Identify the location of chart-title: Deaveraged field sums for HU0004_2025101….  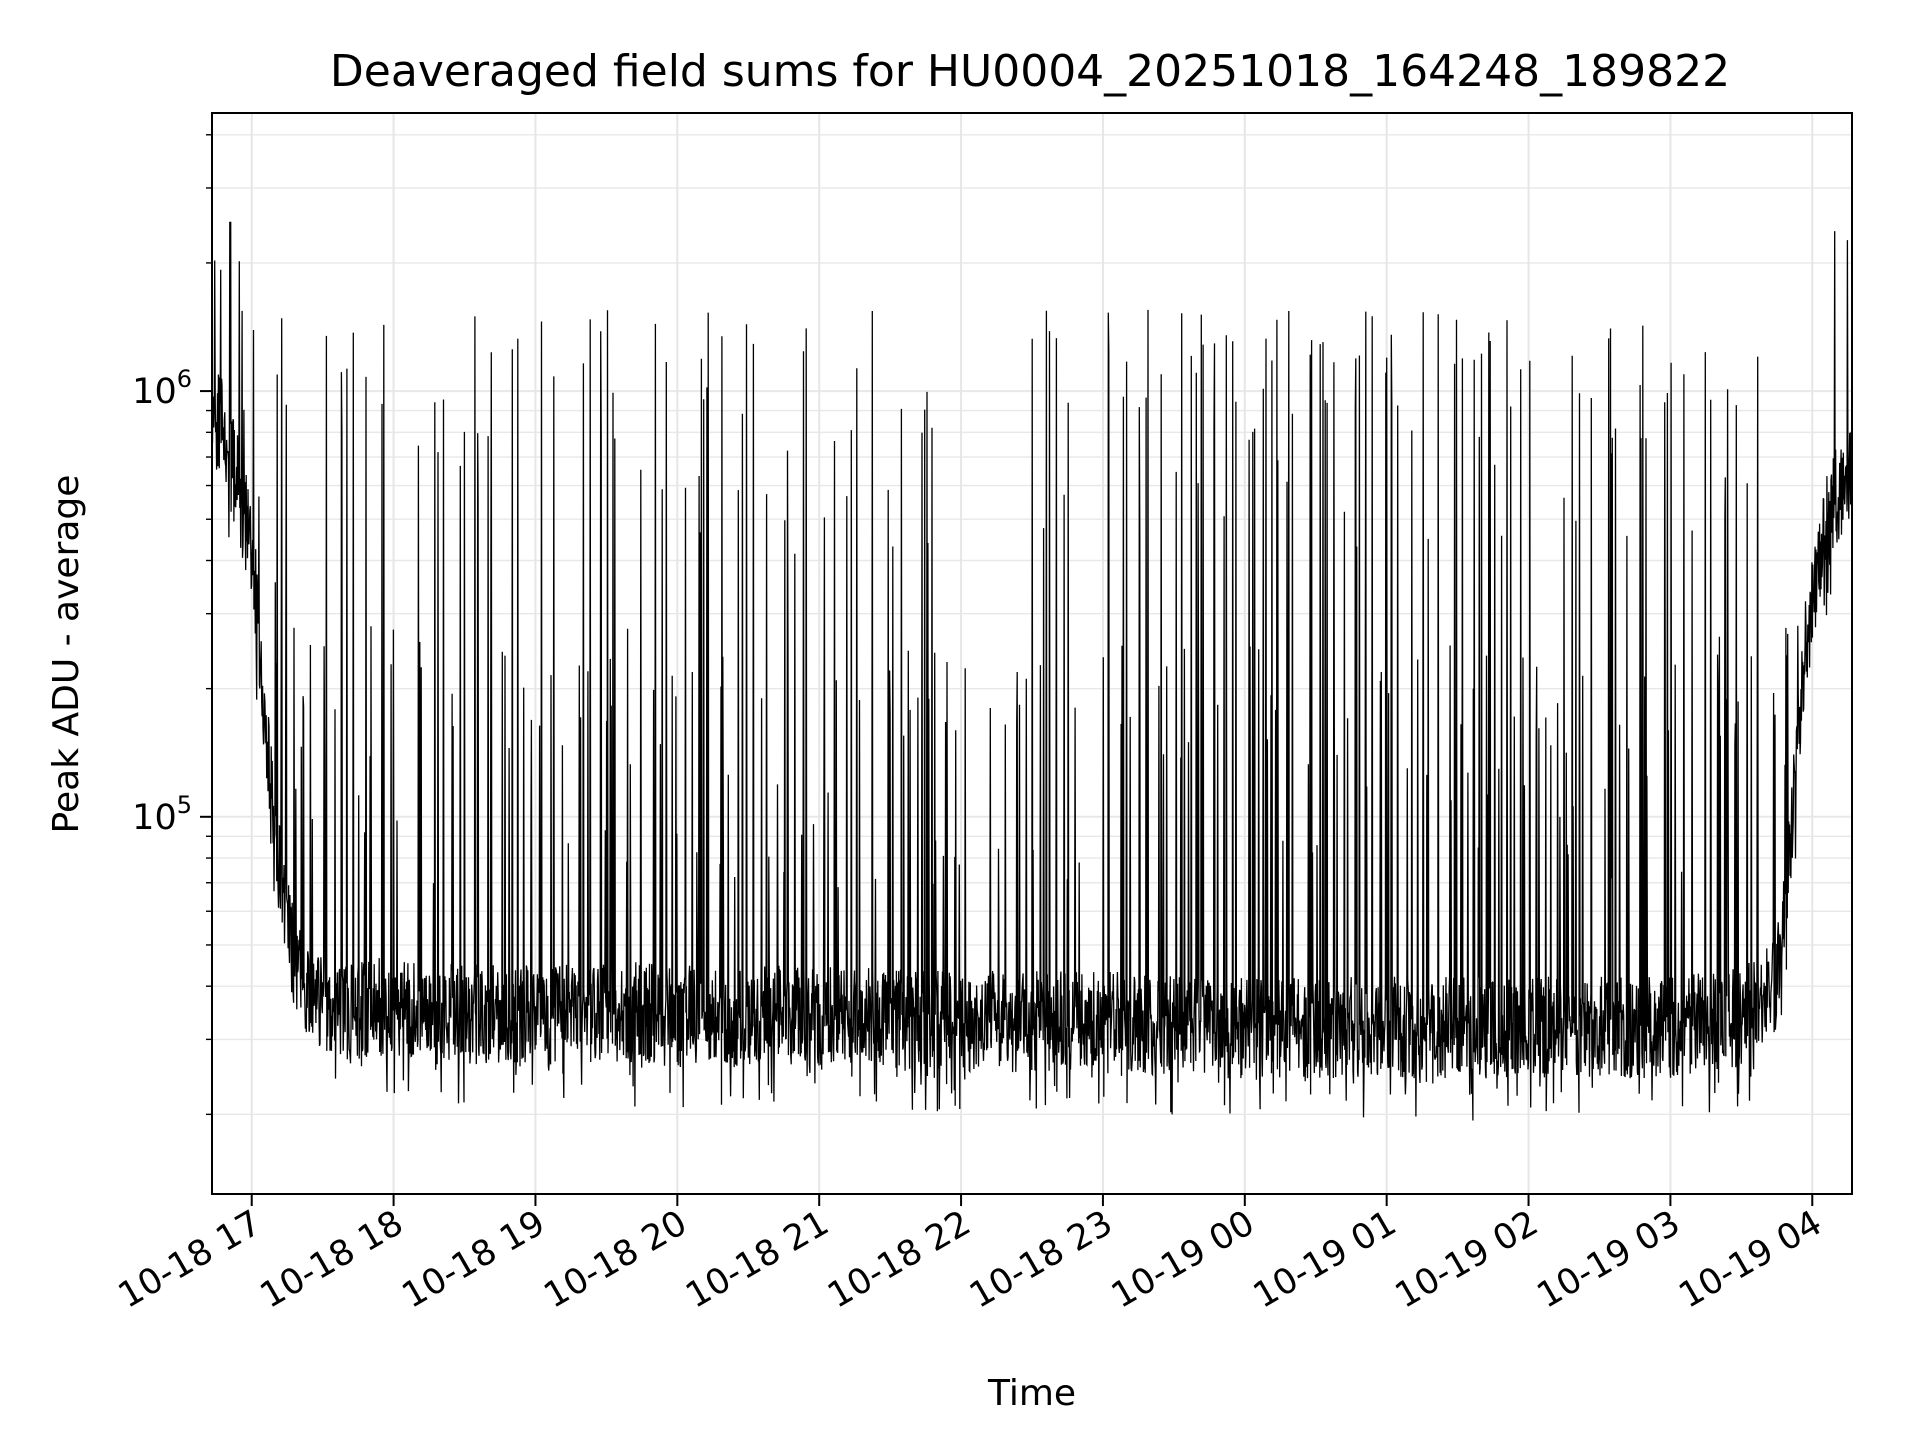
(1030, 71).